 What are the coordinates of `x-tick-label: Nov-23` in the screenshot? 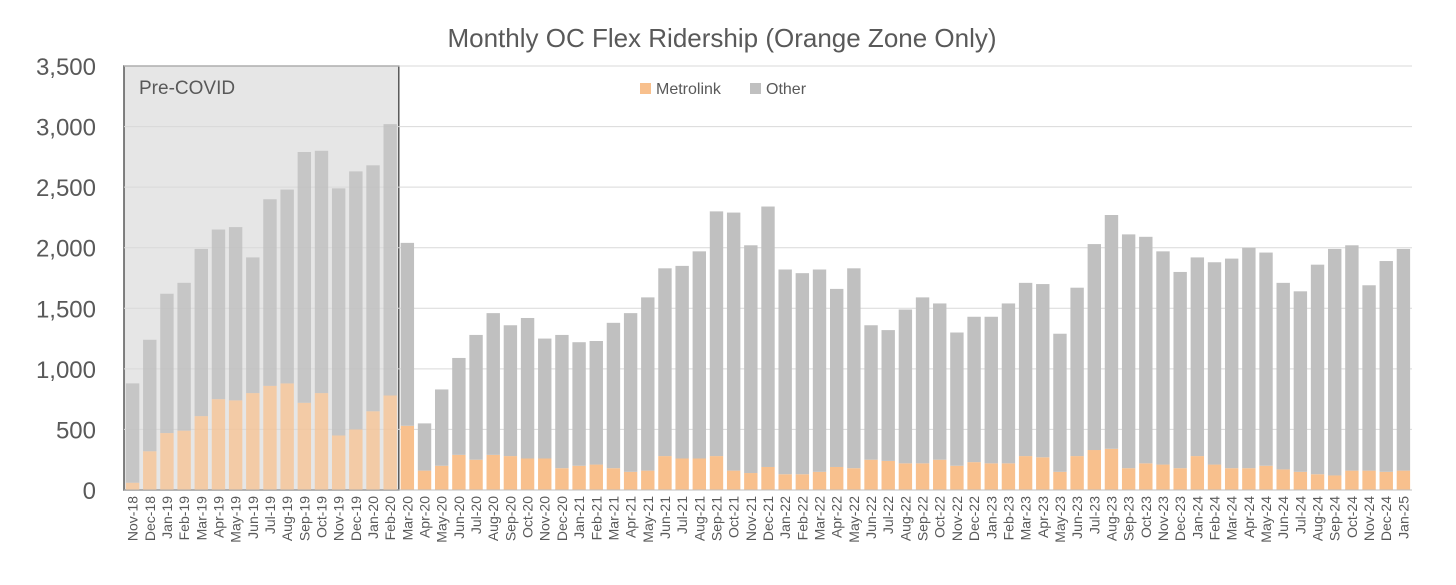 It's located at (1163, 518).